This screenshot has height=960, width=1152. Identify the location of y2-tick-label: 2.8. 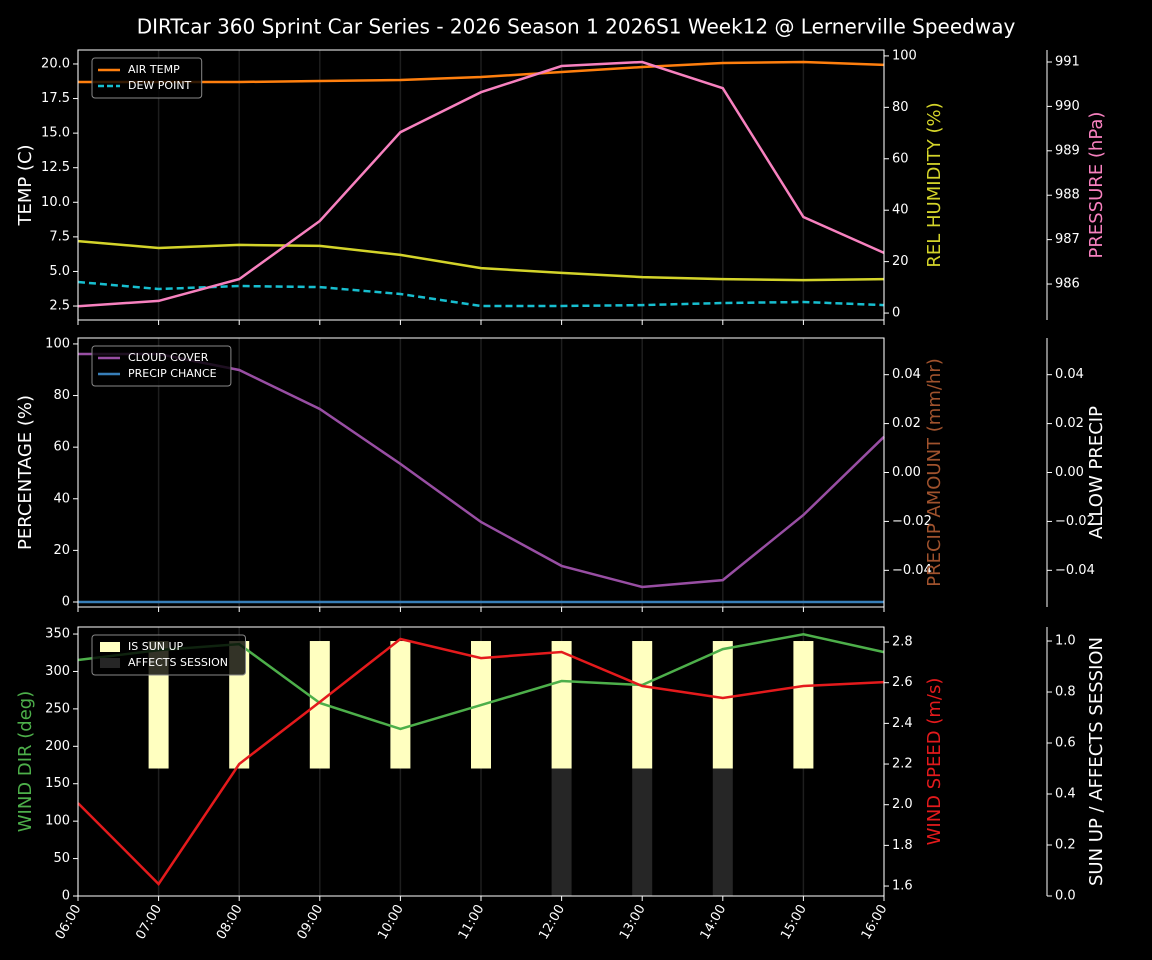
(902, 642).